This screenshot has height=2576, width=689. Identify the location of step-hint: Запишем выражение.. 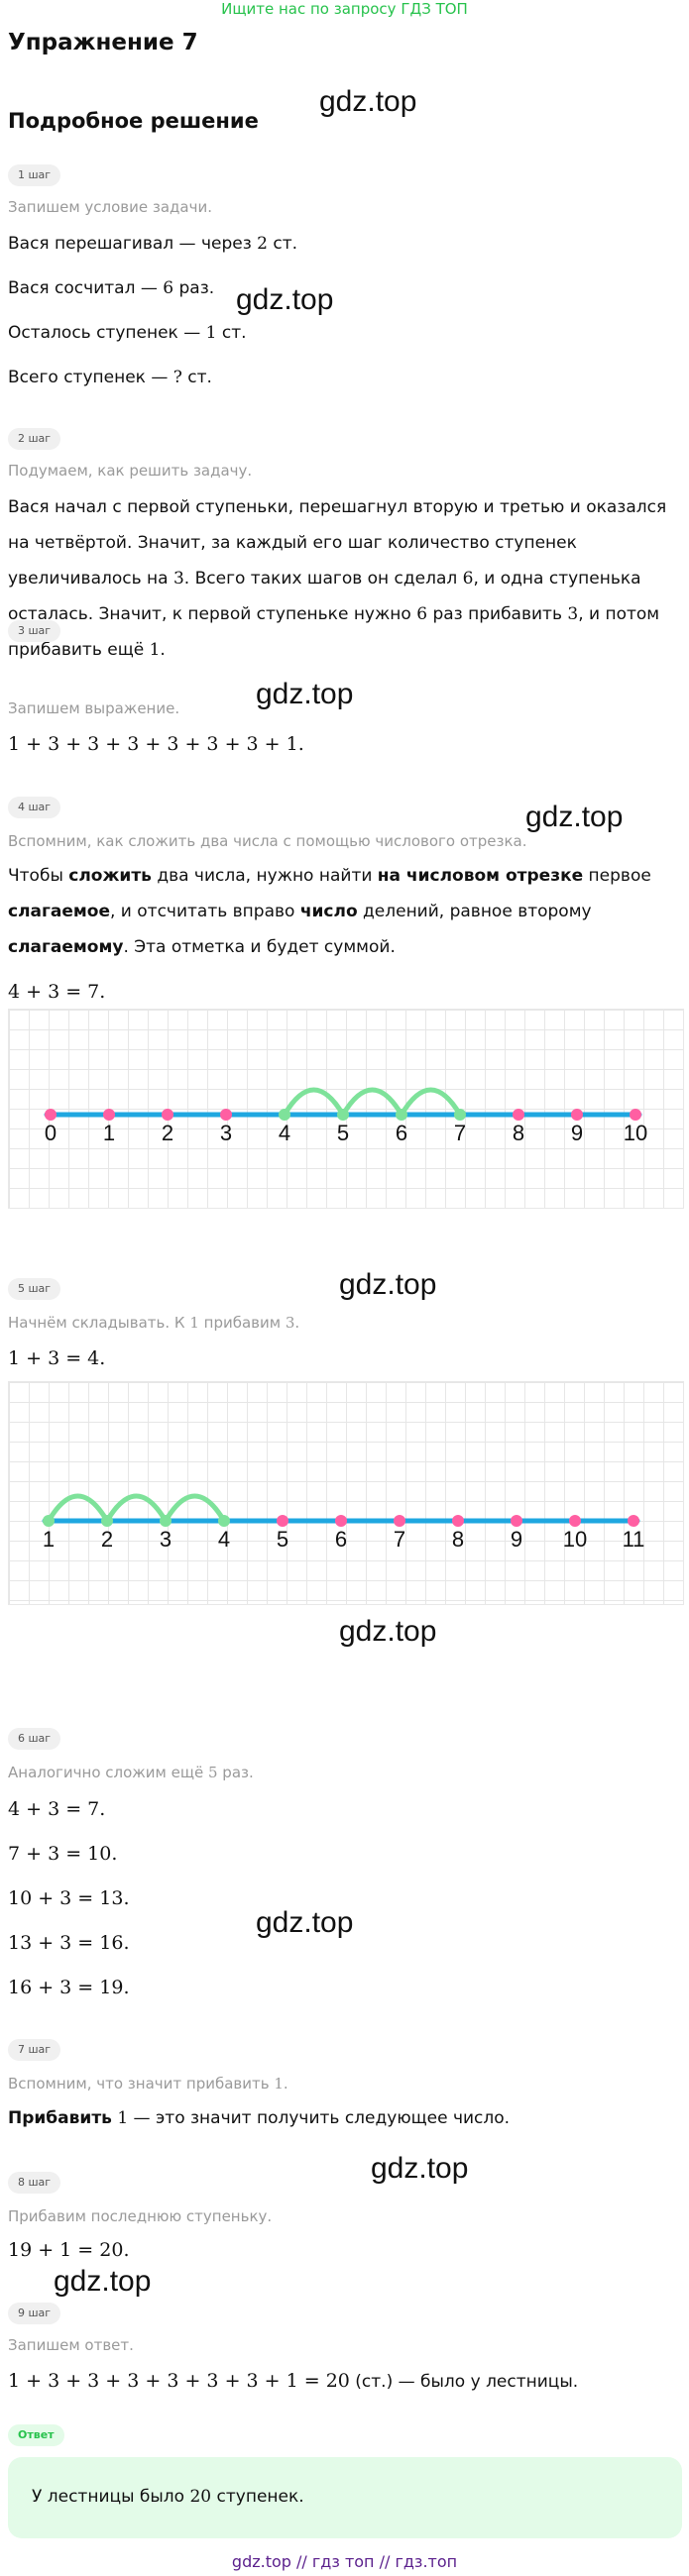
(94, 708).